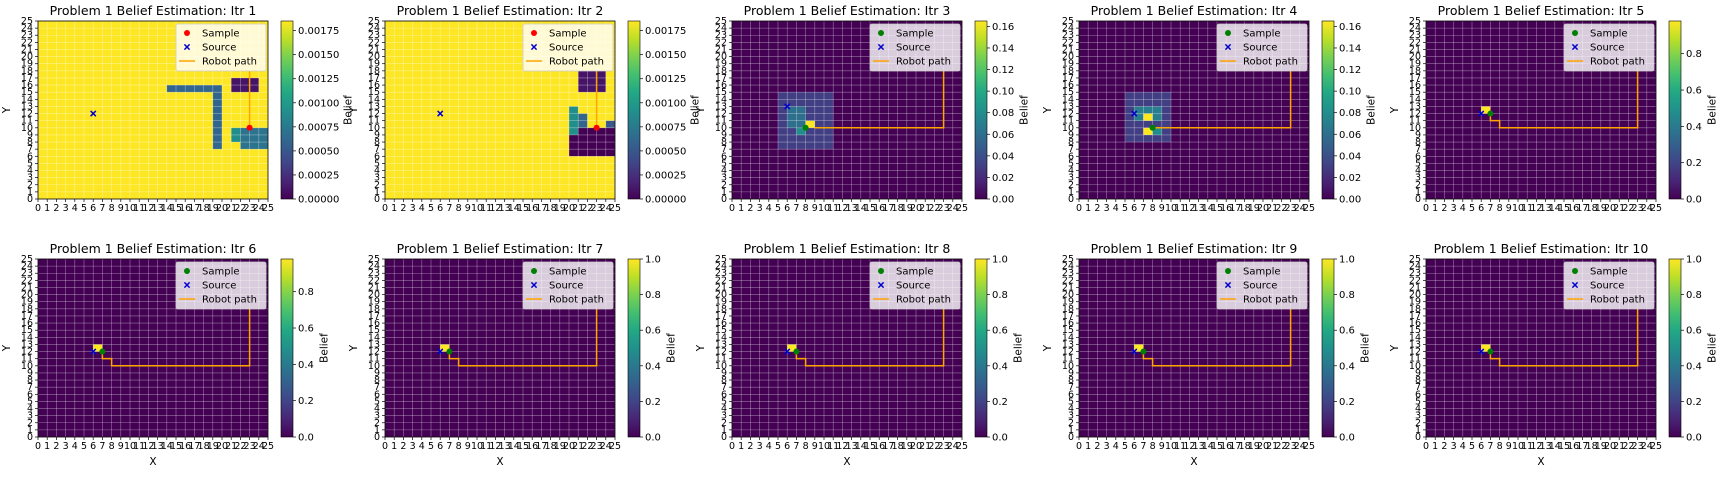 The height and width of the screenshot is (496, 1725). Describe the element at coordinates (721, 316) in the screenshot. I see `y-tick-label: 17` at that location.